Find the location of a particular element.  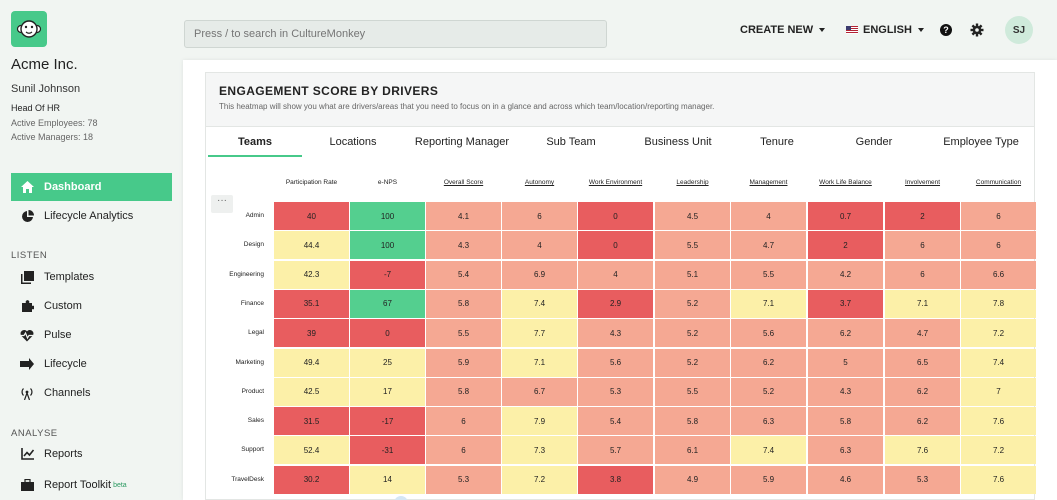

avatar: SJ is located at coordinates (1019, 30).